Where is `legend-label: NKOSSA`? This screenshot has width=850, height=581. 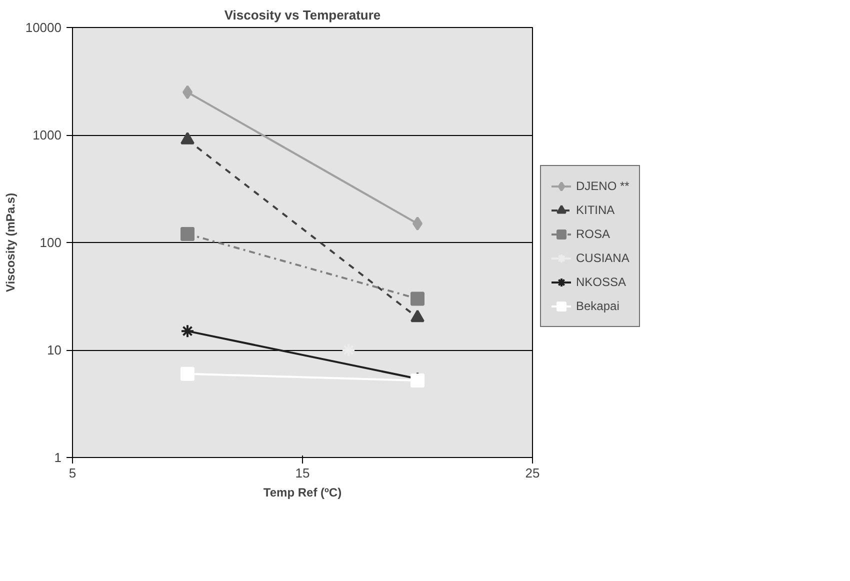 legend-label: NKOSSA is located at coordinates (601, 282).